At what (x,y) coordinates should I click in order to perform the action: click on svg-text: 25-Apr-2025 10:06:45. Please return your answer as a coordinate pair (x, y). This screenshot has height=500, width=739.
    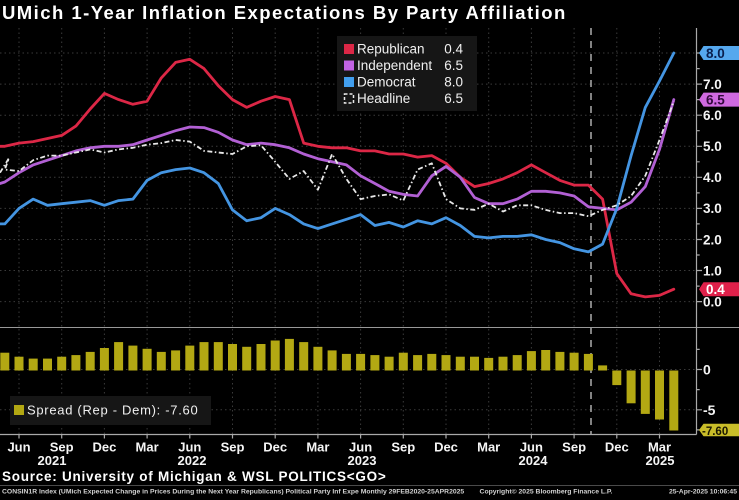
    Looking at the image, I should click on (703, 492).